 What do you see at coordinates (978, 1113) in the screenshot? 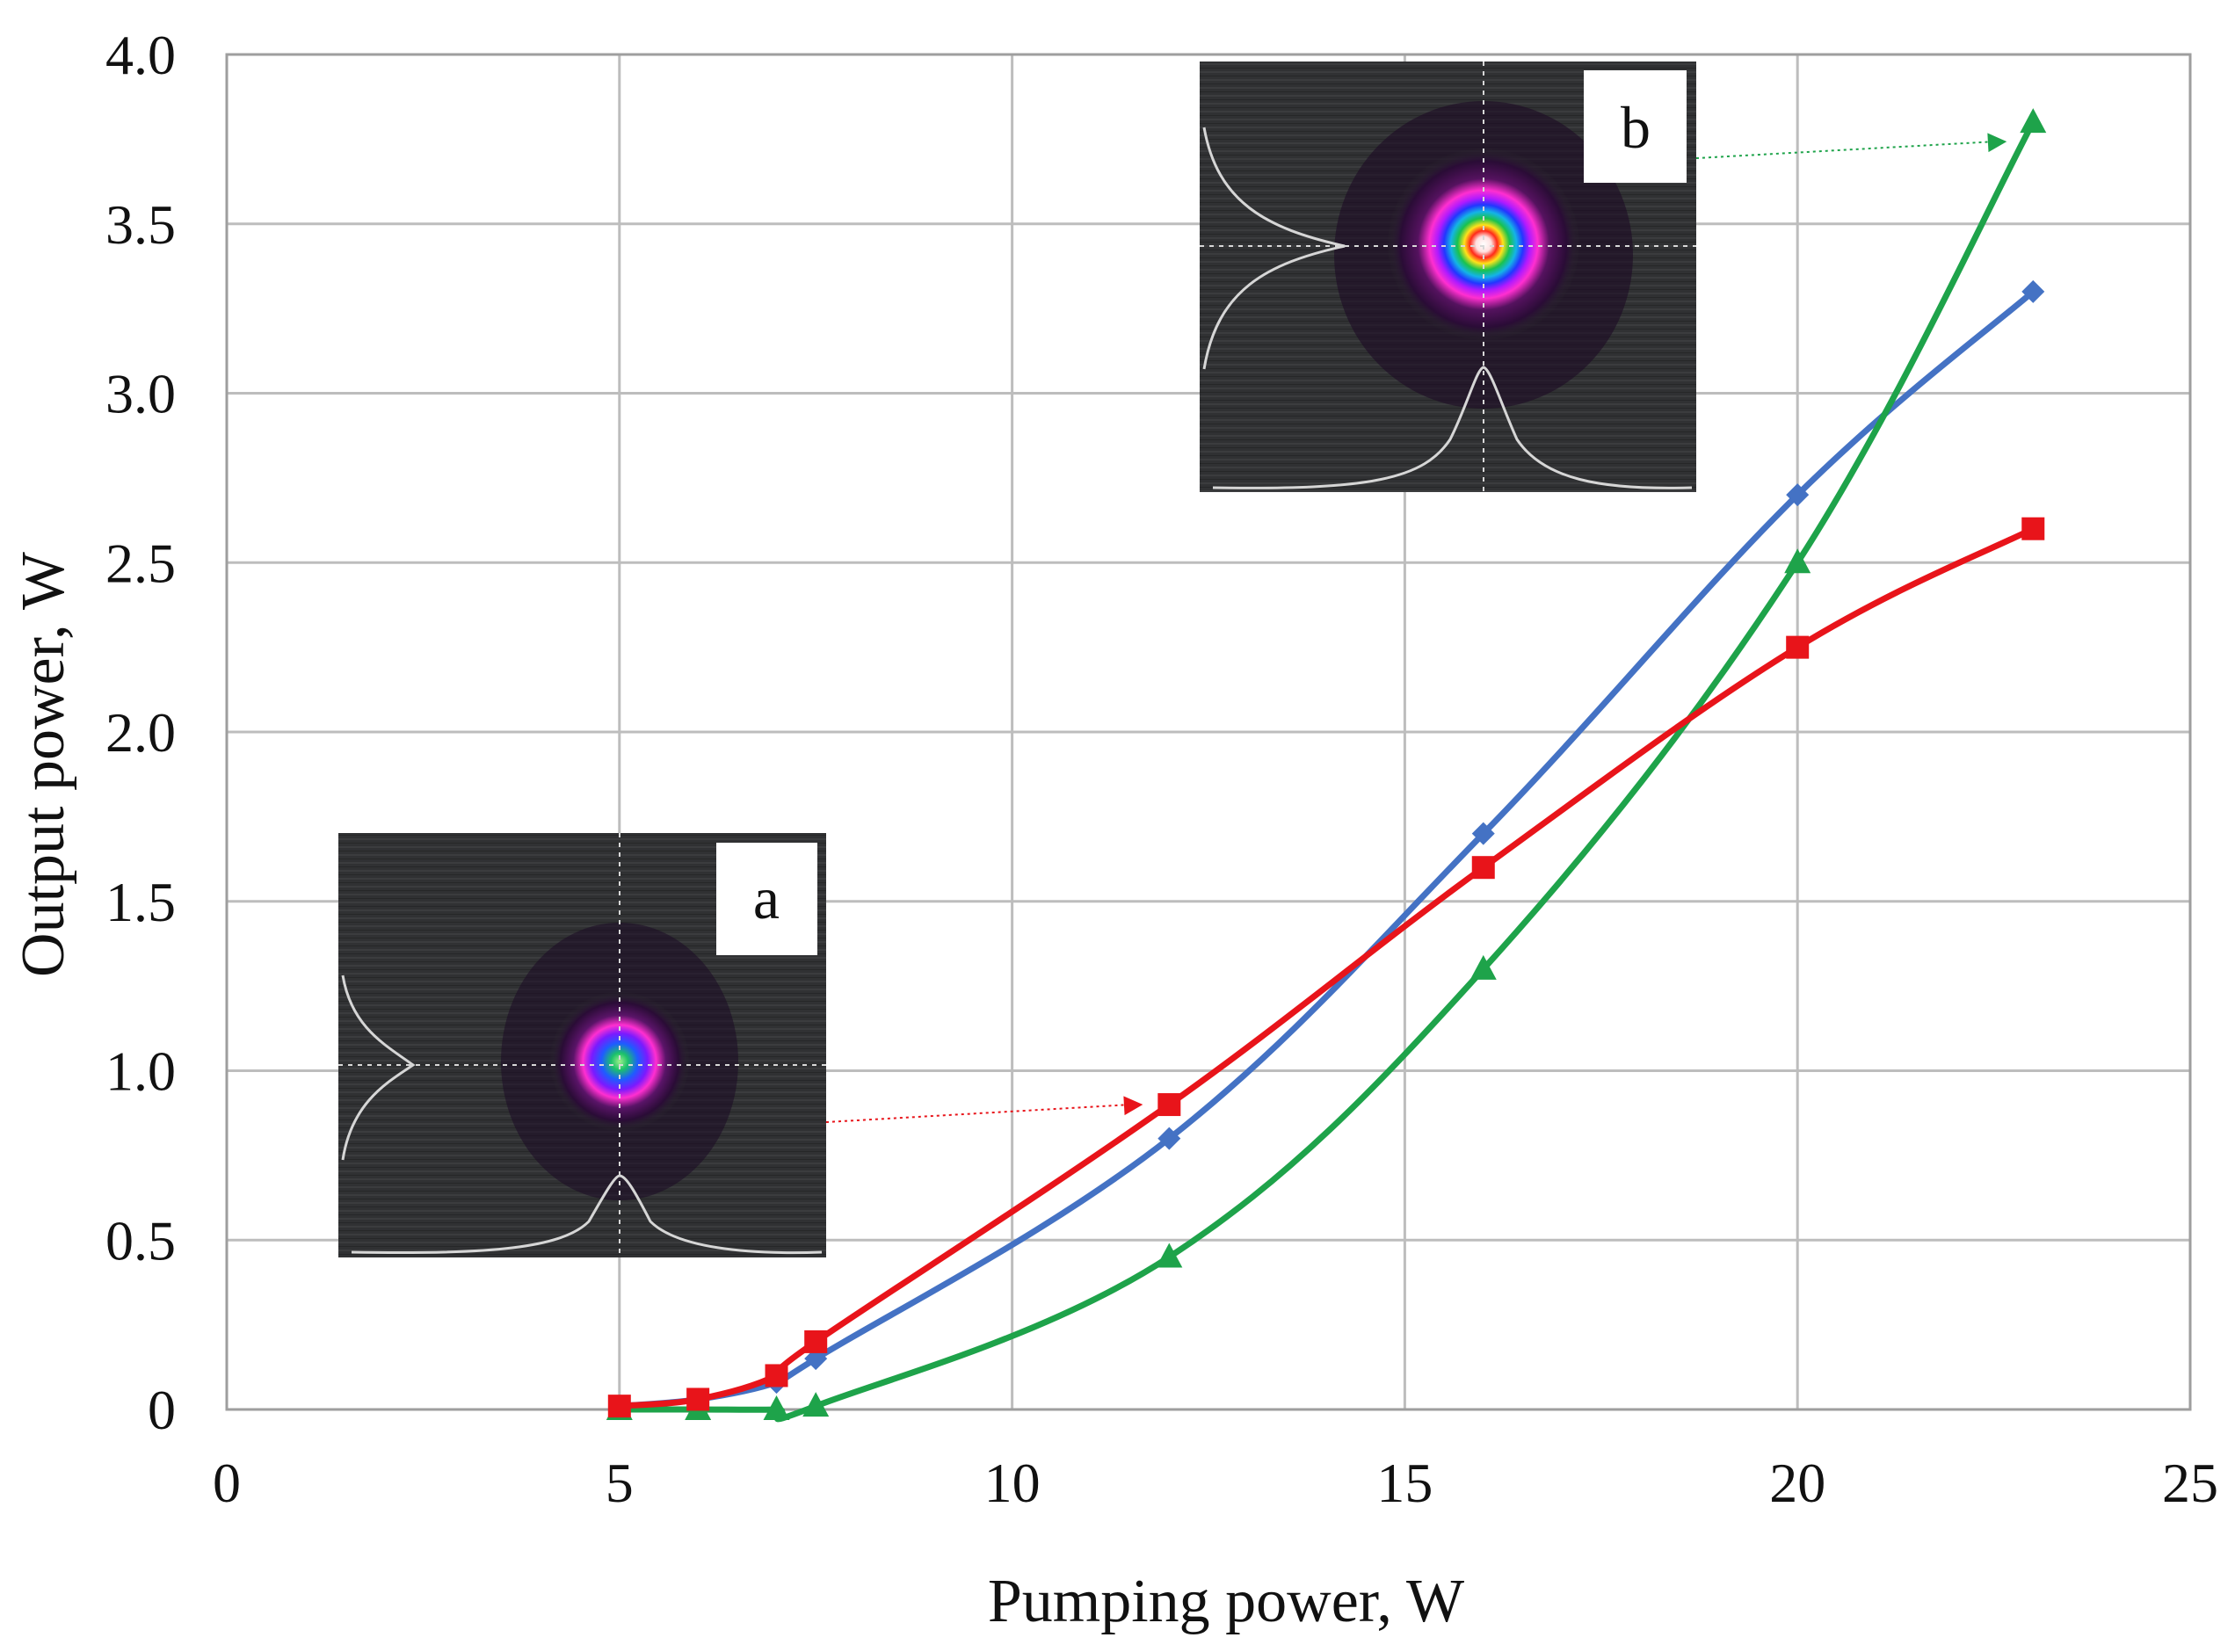
I see `inset-a-callout-line` at bounding box center [978, 1113].